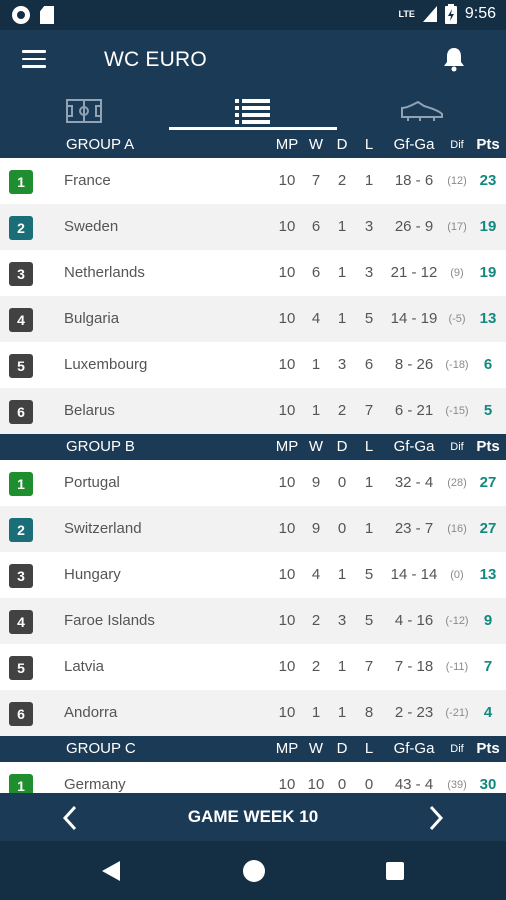 Image resolution: width=506 pixels, height=900 pixels. Describe the element at coordinates (253, 777) in the screenshot. I see `table-row: 1 Germany 10 10 0 0 43 - 4 (39) 30` at that location.